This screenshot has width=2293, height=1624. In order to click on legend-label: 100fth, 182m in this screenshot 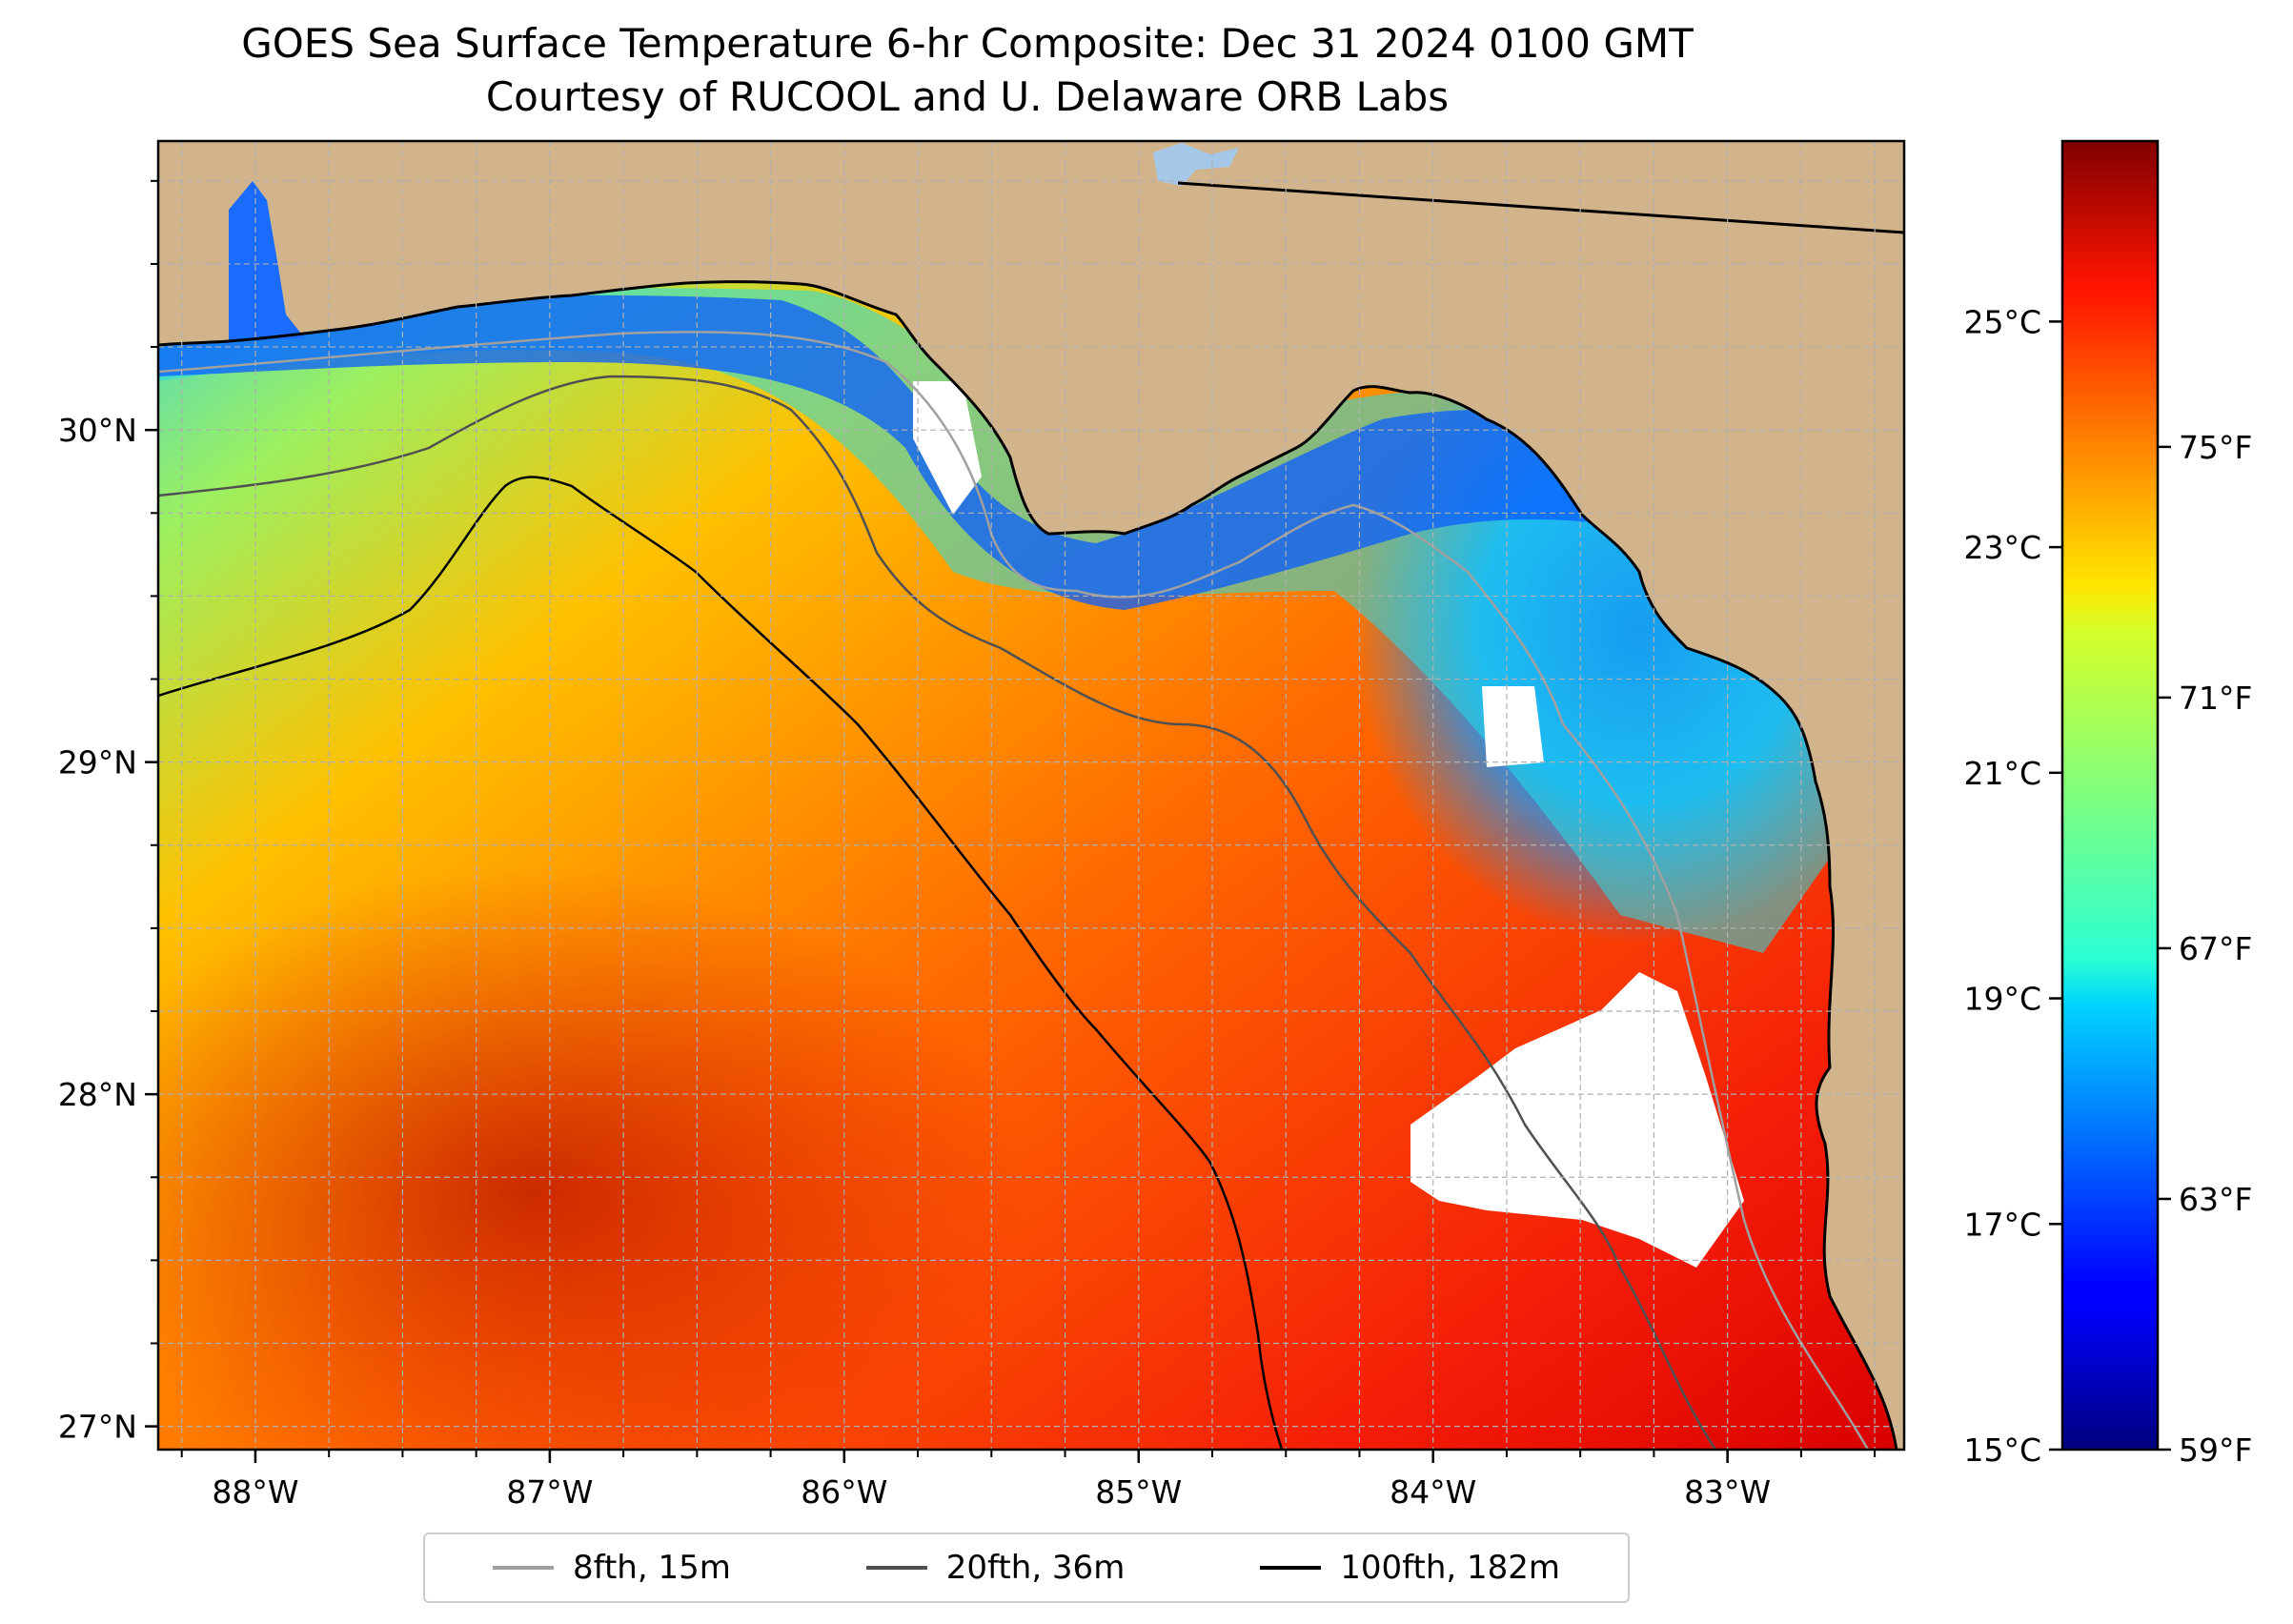, I will do `click(1451, 1568)`.